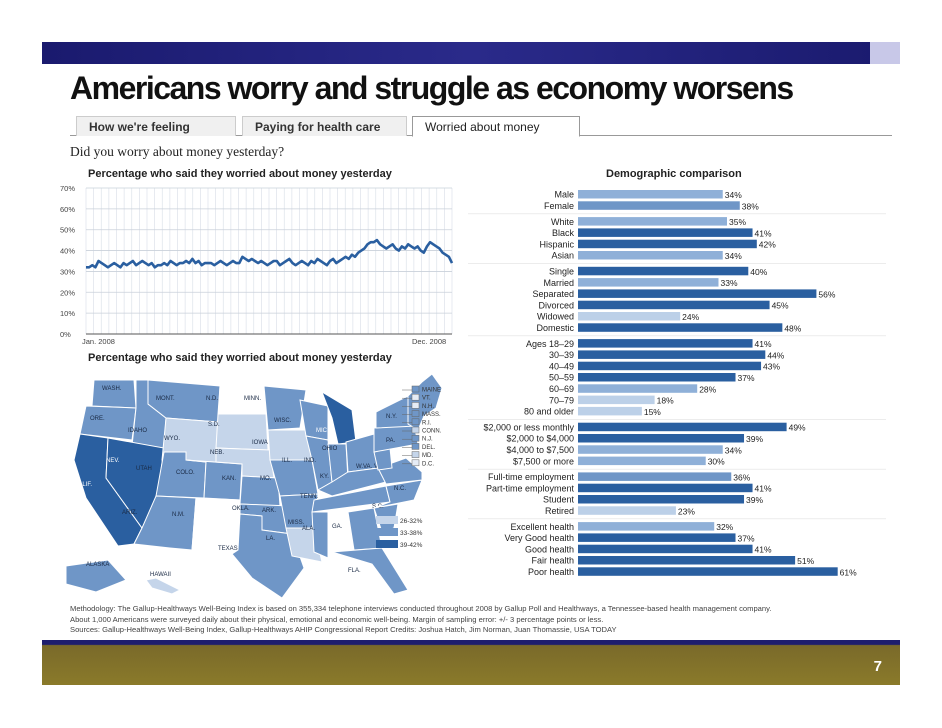 The height and width of the screenshot is (728, 942). What do you see at coordinates (308, 529) in the screenshot?
I see `state-label: ALA.` at bounding box center [308, 529].